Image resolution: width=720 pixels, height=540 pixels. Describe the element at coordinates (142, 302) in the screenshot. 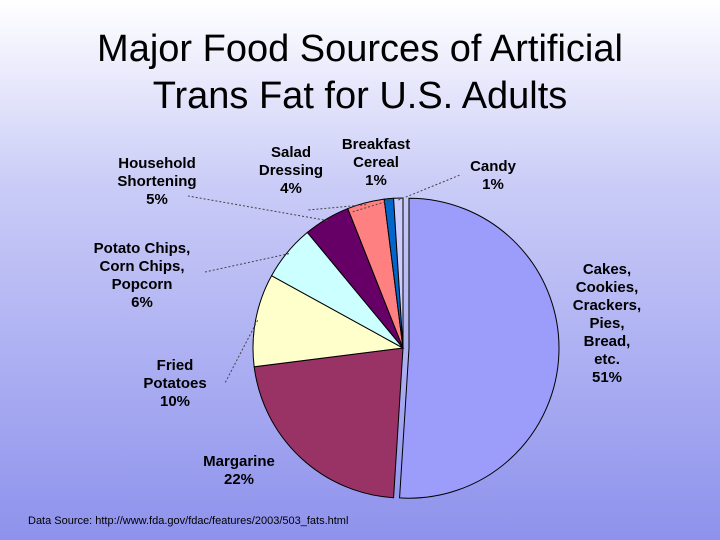

I see `pie-slice-label-line: 6%` at that location.